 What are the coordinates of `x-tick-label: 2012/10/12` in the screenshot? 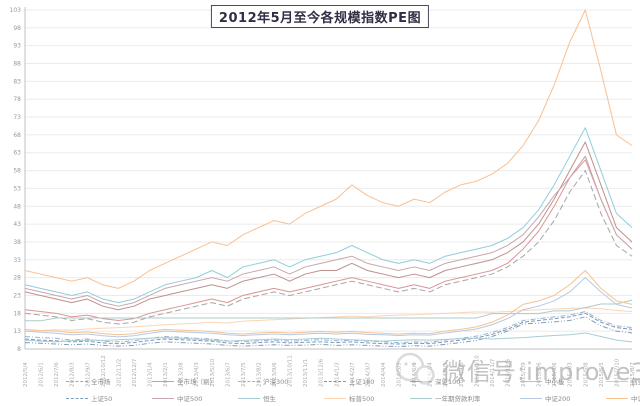 It's located at (104, 371).